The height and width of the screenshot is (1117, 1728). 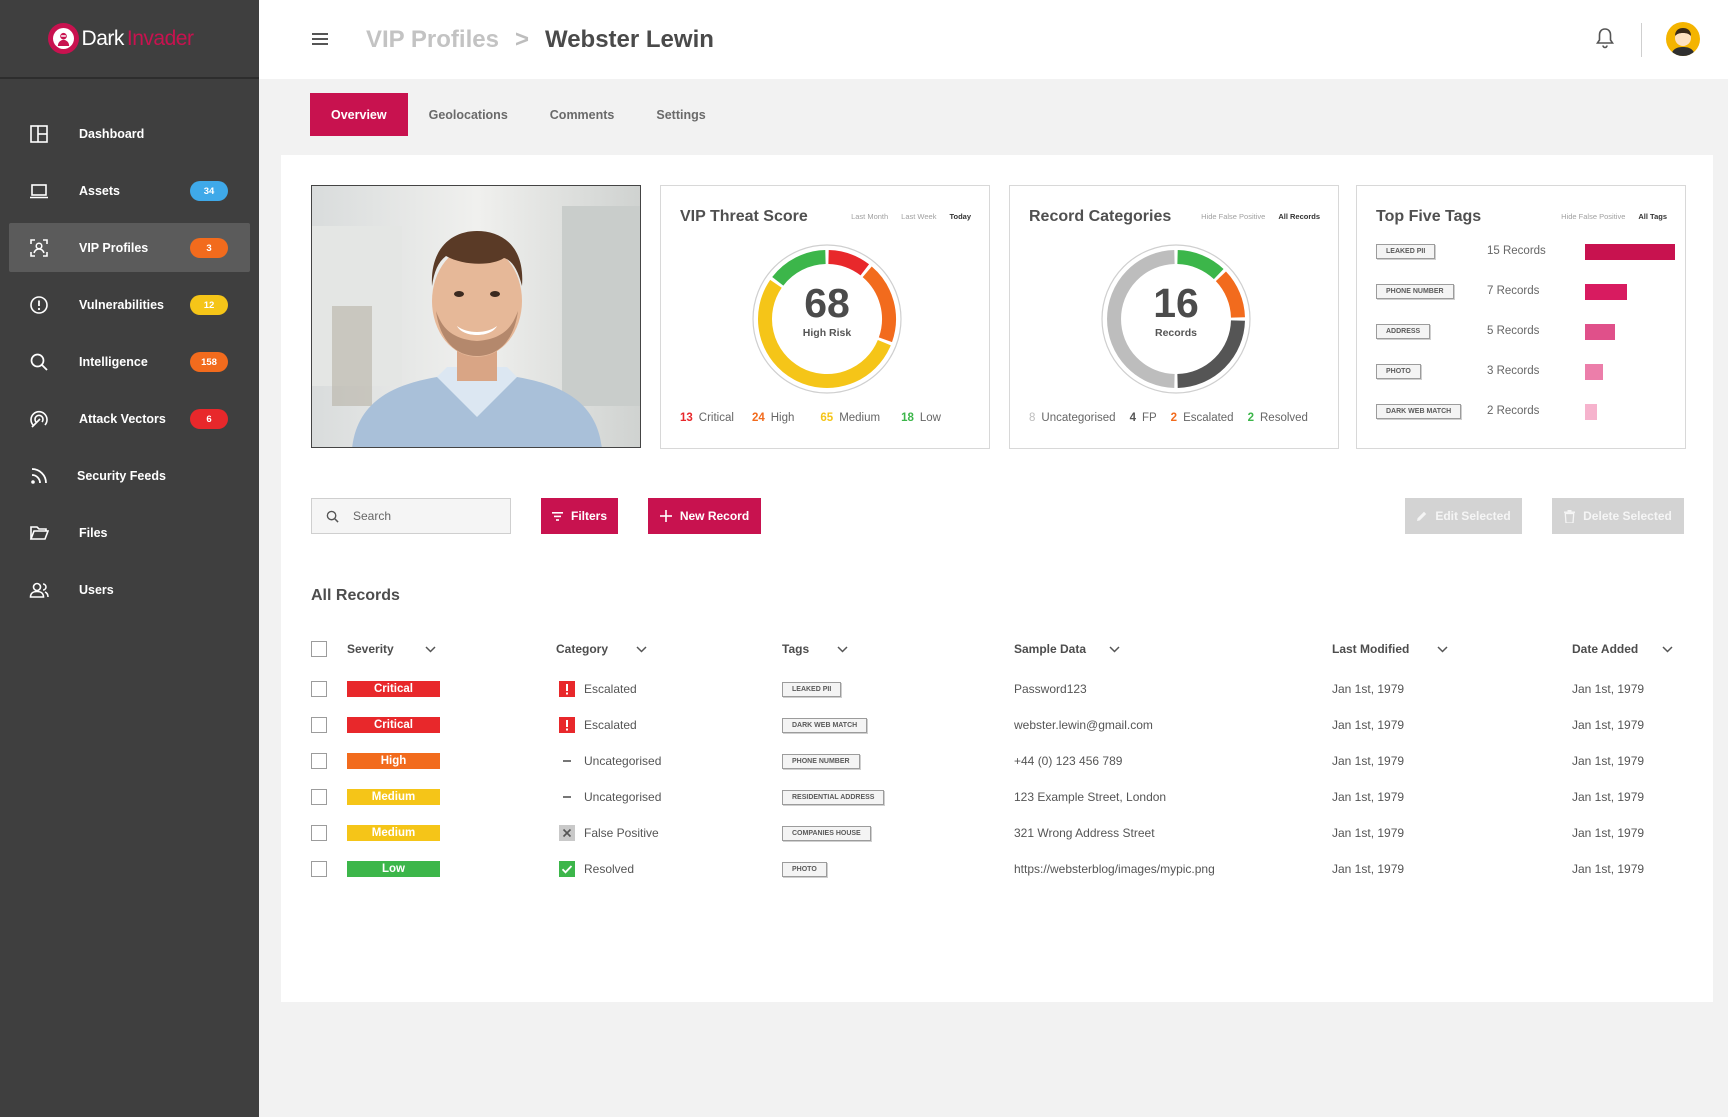 I want to click on new-record-button-label: New Record, so click(x=714, y=516).